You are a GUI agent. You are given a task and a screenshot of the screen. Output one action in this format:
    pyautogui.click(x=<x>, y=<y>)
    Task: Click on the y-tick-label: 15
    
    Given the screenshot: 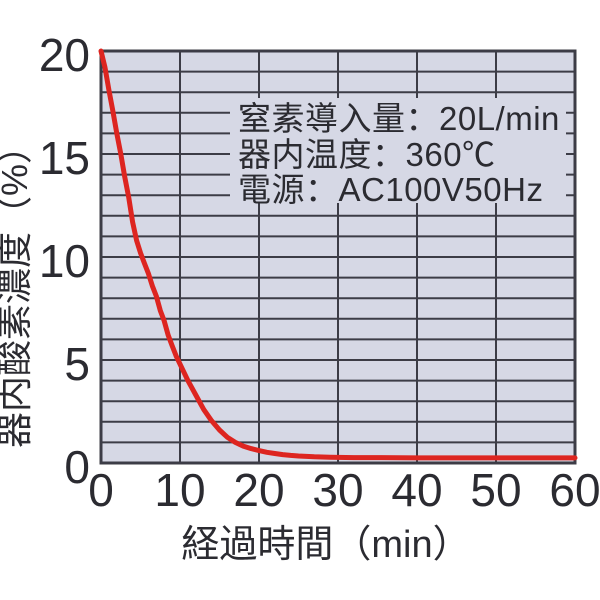 What is the action you would take?
    pyautogui.click(x=64, y=158)
    